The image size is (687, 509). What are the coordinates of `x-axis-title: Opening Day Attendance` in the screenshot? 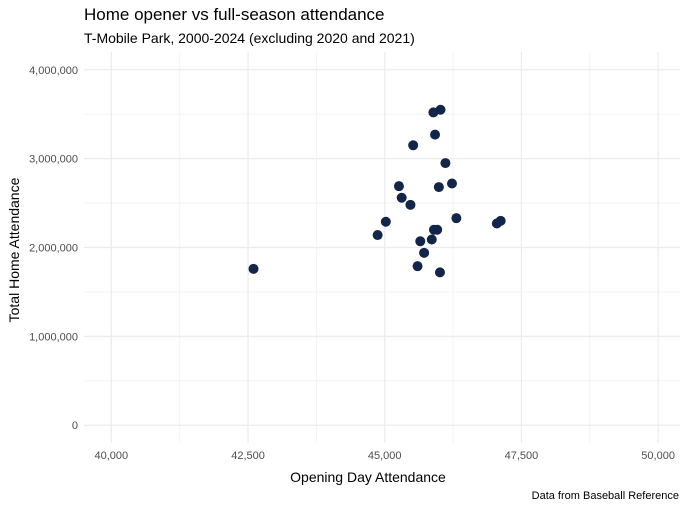 It's located at (368, 477).